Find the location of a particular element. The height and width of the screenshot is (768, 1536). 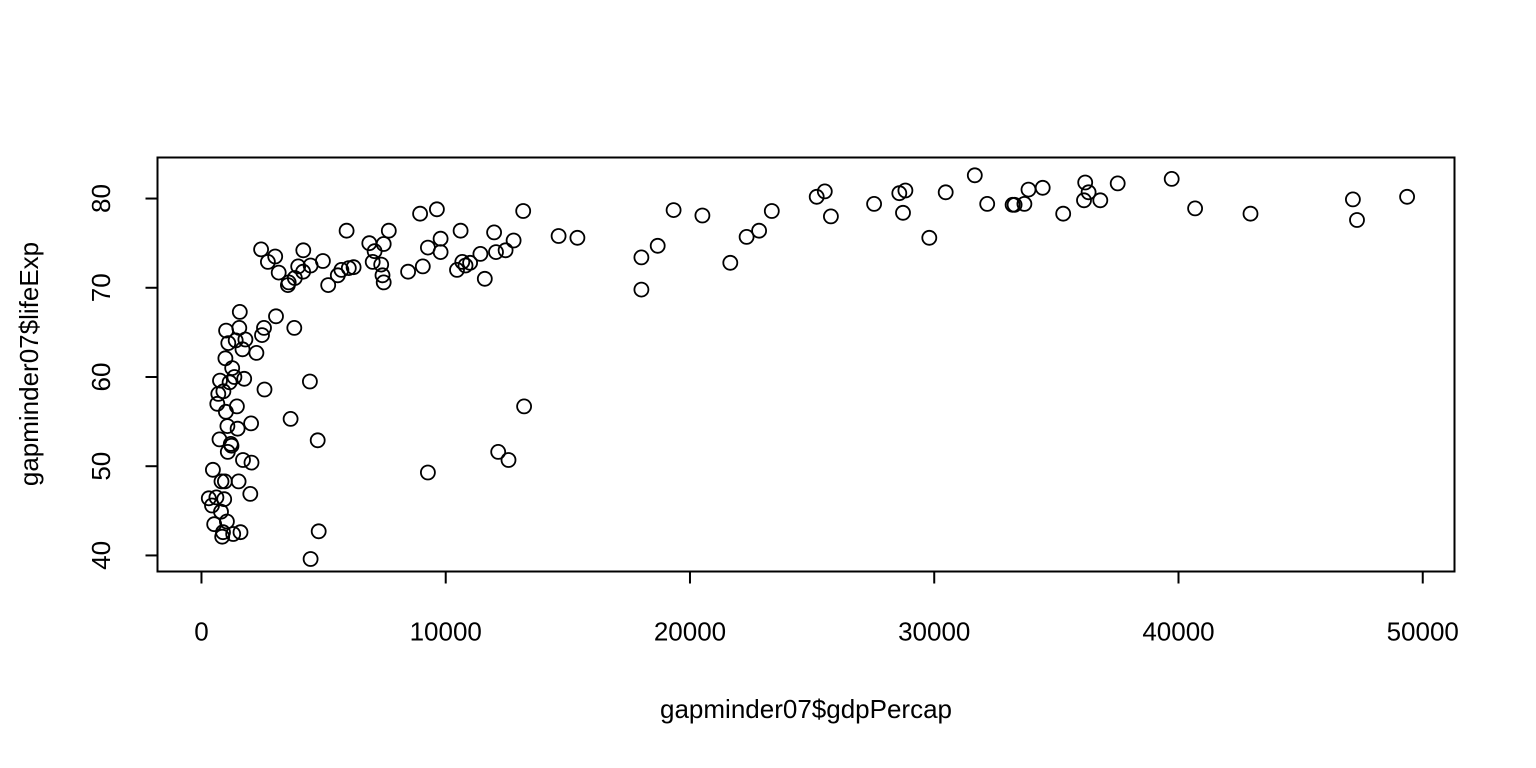

y-tick-label: 70 is located at coordinates (101, 287).